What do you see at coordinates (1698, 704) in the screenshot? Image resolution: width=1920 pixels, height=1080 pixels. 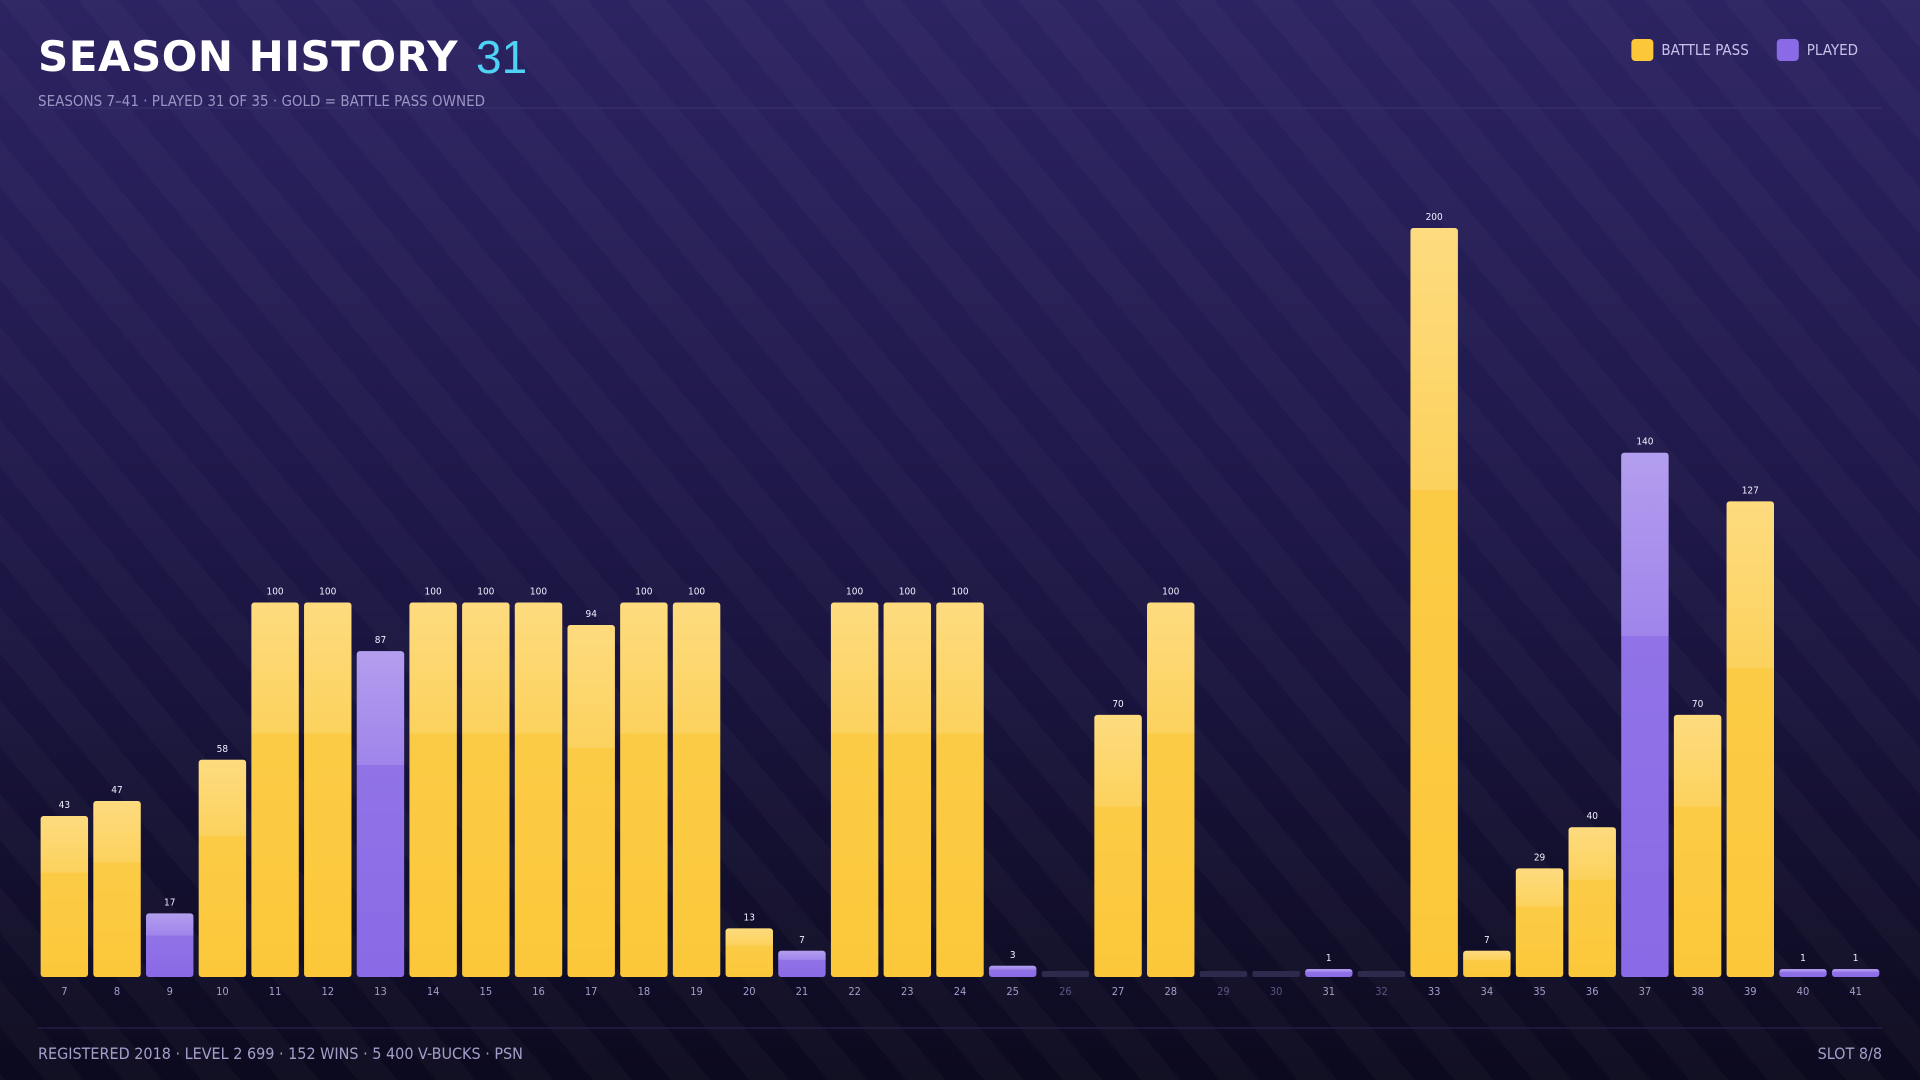 I see `value-label: 70` at bounding box center [1698, 704].